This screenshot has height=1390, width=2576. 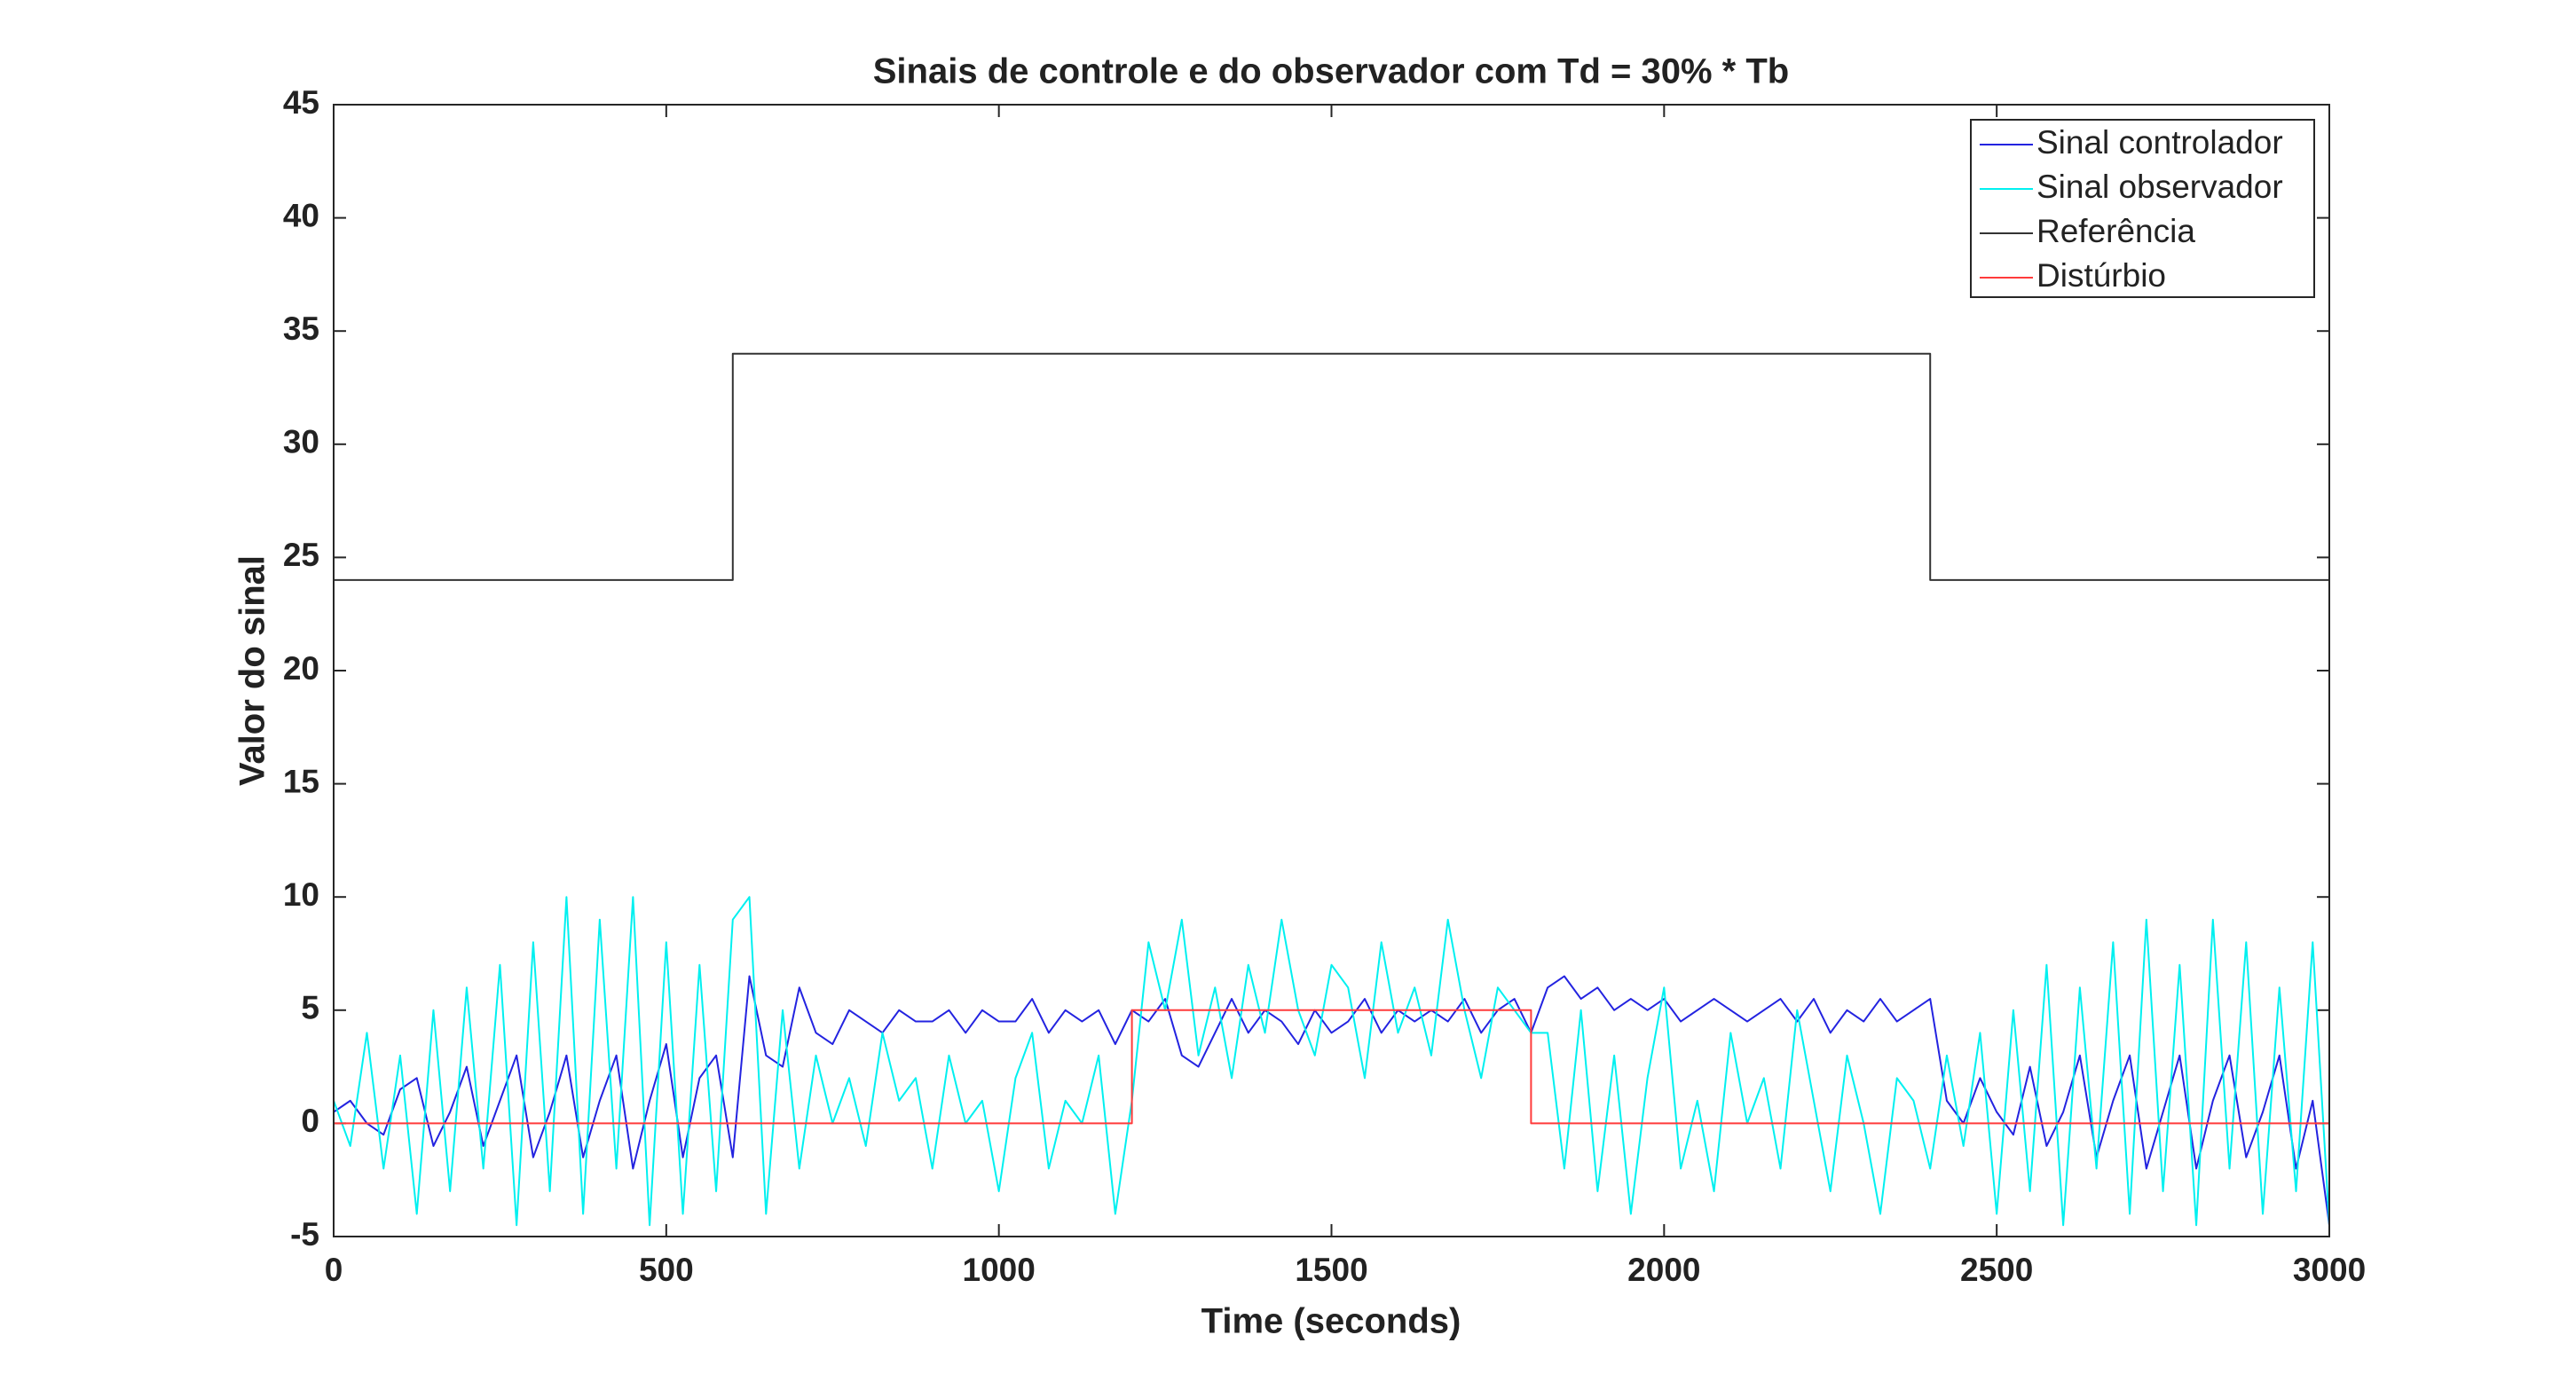 What do you see at coordinates (666, 1270) in the screenshot?
I see `x-tick-label: 500` at bounding box center [666, 1270].